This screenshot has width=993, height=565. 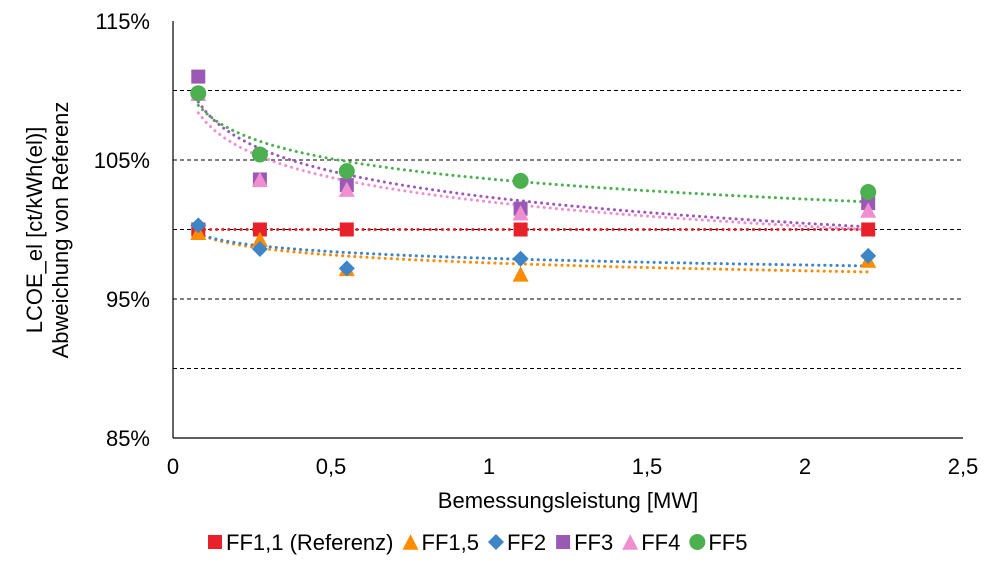 I want to click on y-axis-title-line-2: Abweichung von Referenz, so click(x=60, y=230).